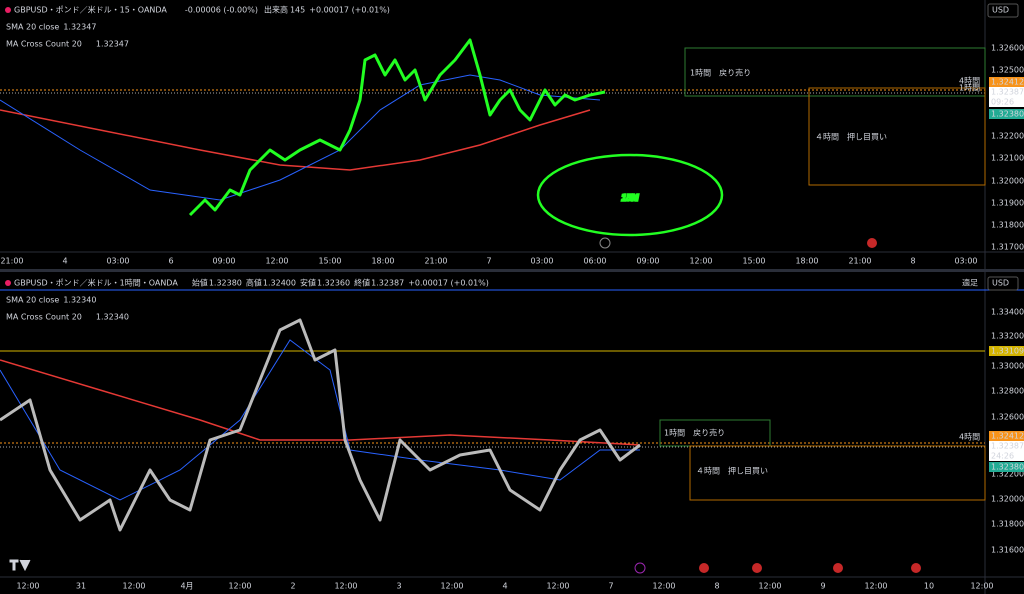  What do you see at coordinates (225, 283) in the screenshot?
I see `ohlc-value: 1.32380` at bounding box center [225, 283].